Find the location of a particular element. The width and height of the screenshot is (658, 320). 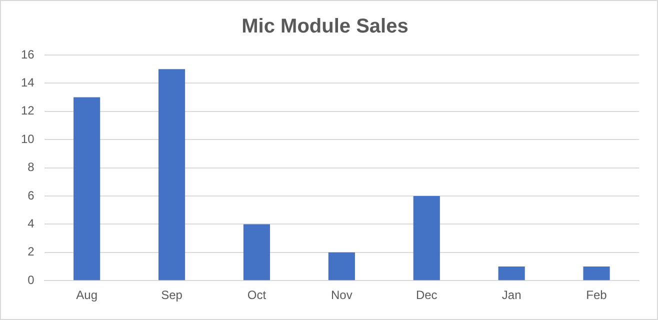

x-tick-label: Dec is located at coordinates (427, 295).